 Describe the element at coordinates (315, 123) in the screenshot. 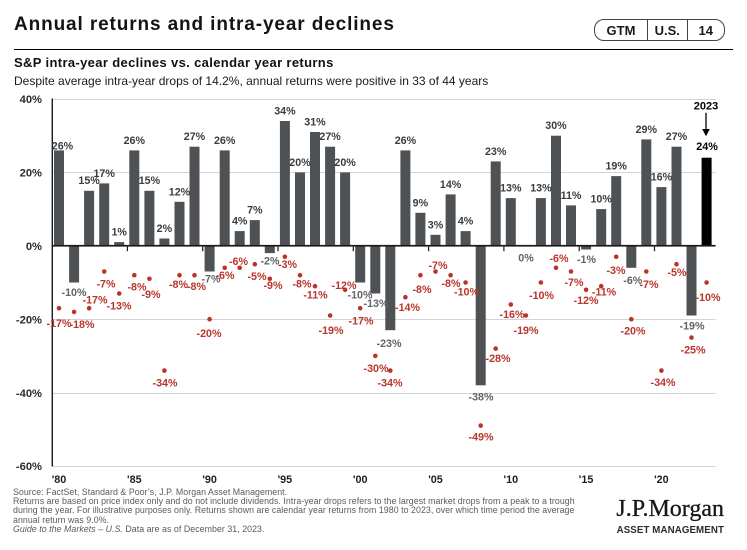

I see `svg-text: 31%` at that location.